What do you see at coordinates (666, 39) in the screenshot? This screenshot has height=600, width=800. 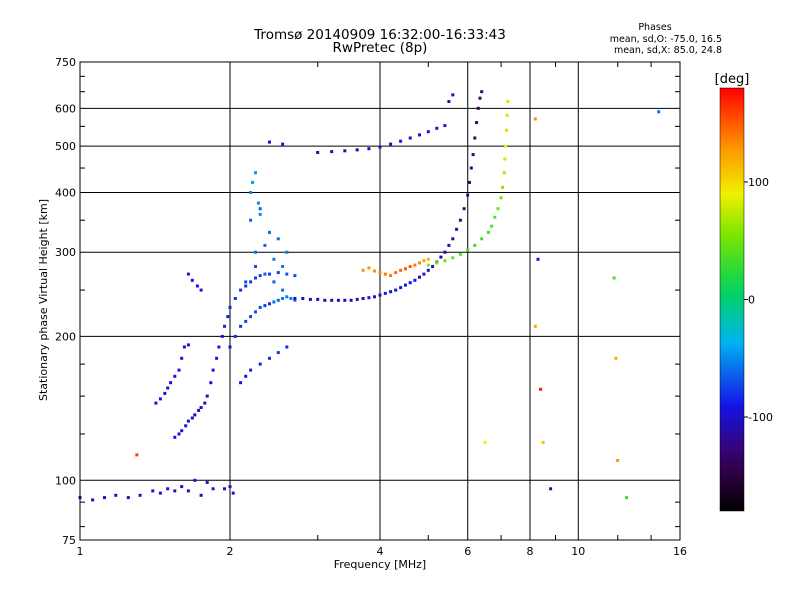 I see `stats-line-o: mean, sd,O: -75.0, 16.5` at bounding box center [666, 39].